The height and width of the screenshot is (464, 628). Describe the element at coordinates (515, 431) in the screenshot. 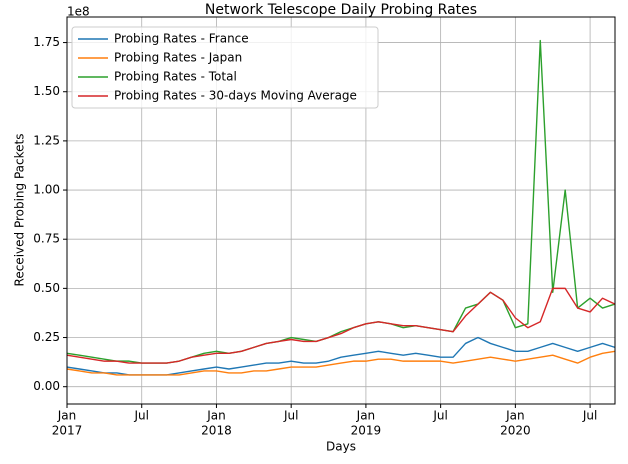

I see `x-tick-year: 2020` at that location.